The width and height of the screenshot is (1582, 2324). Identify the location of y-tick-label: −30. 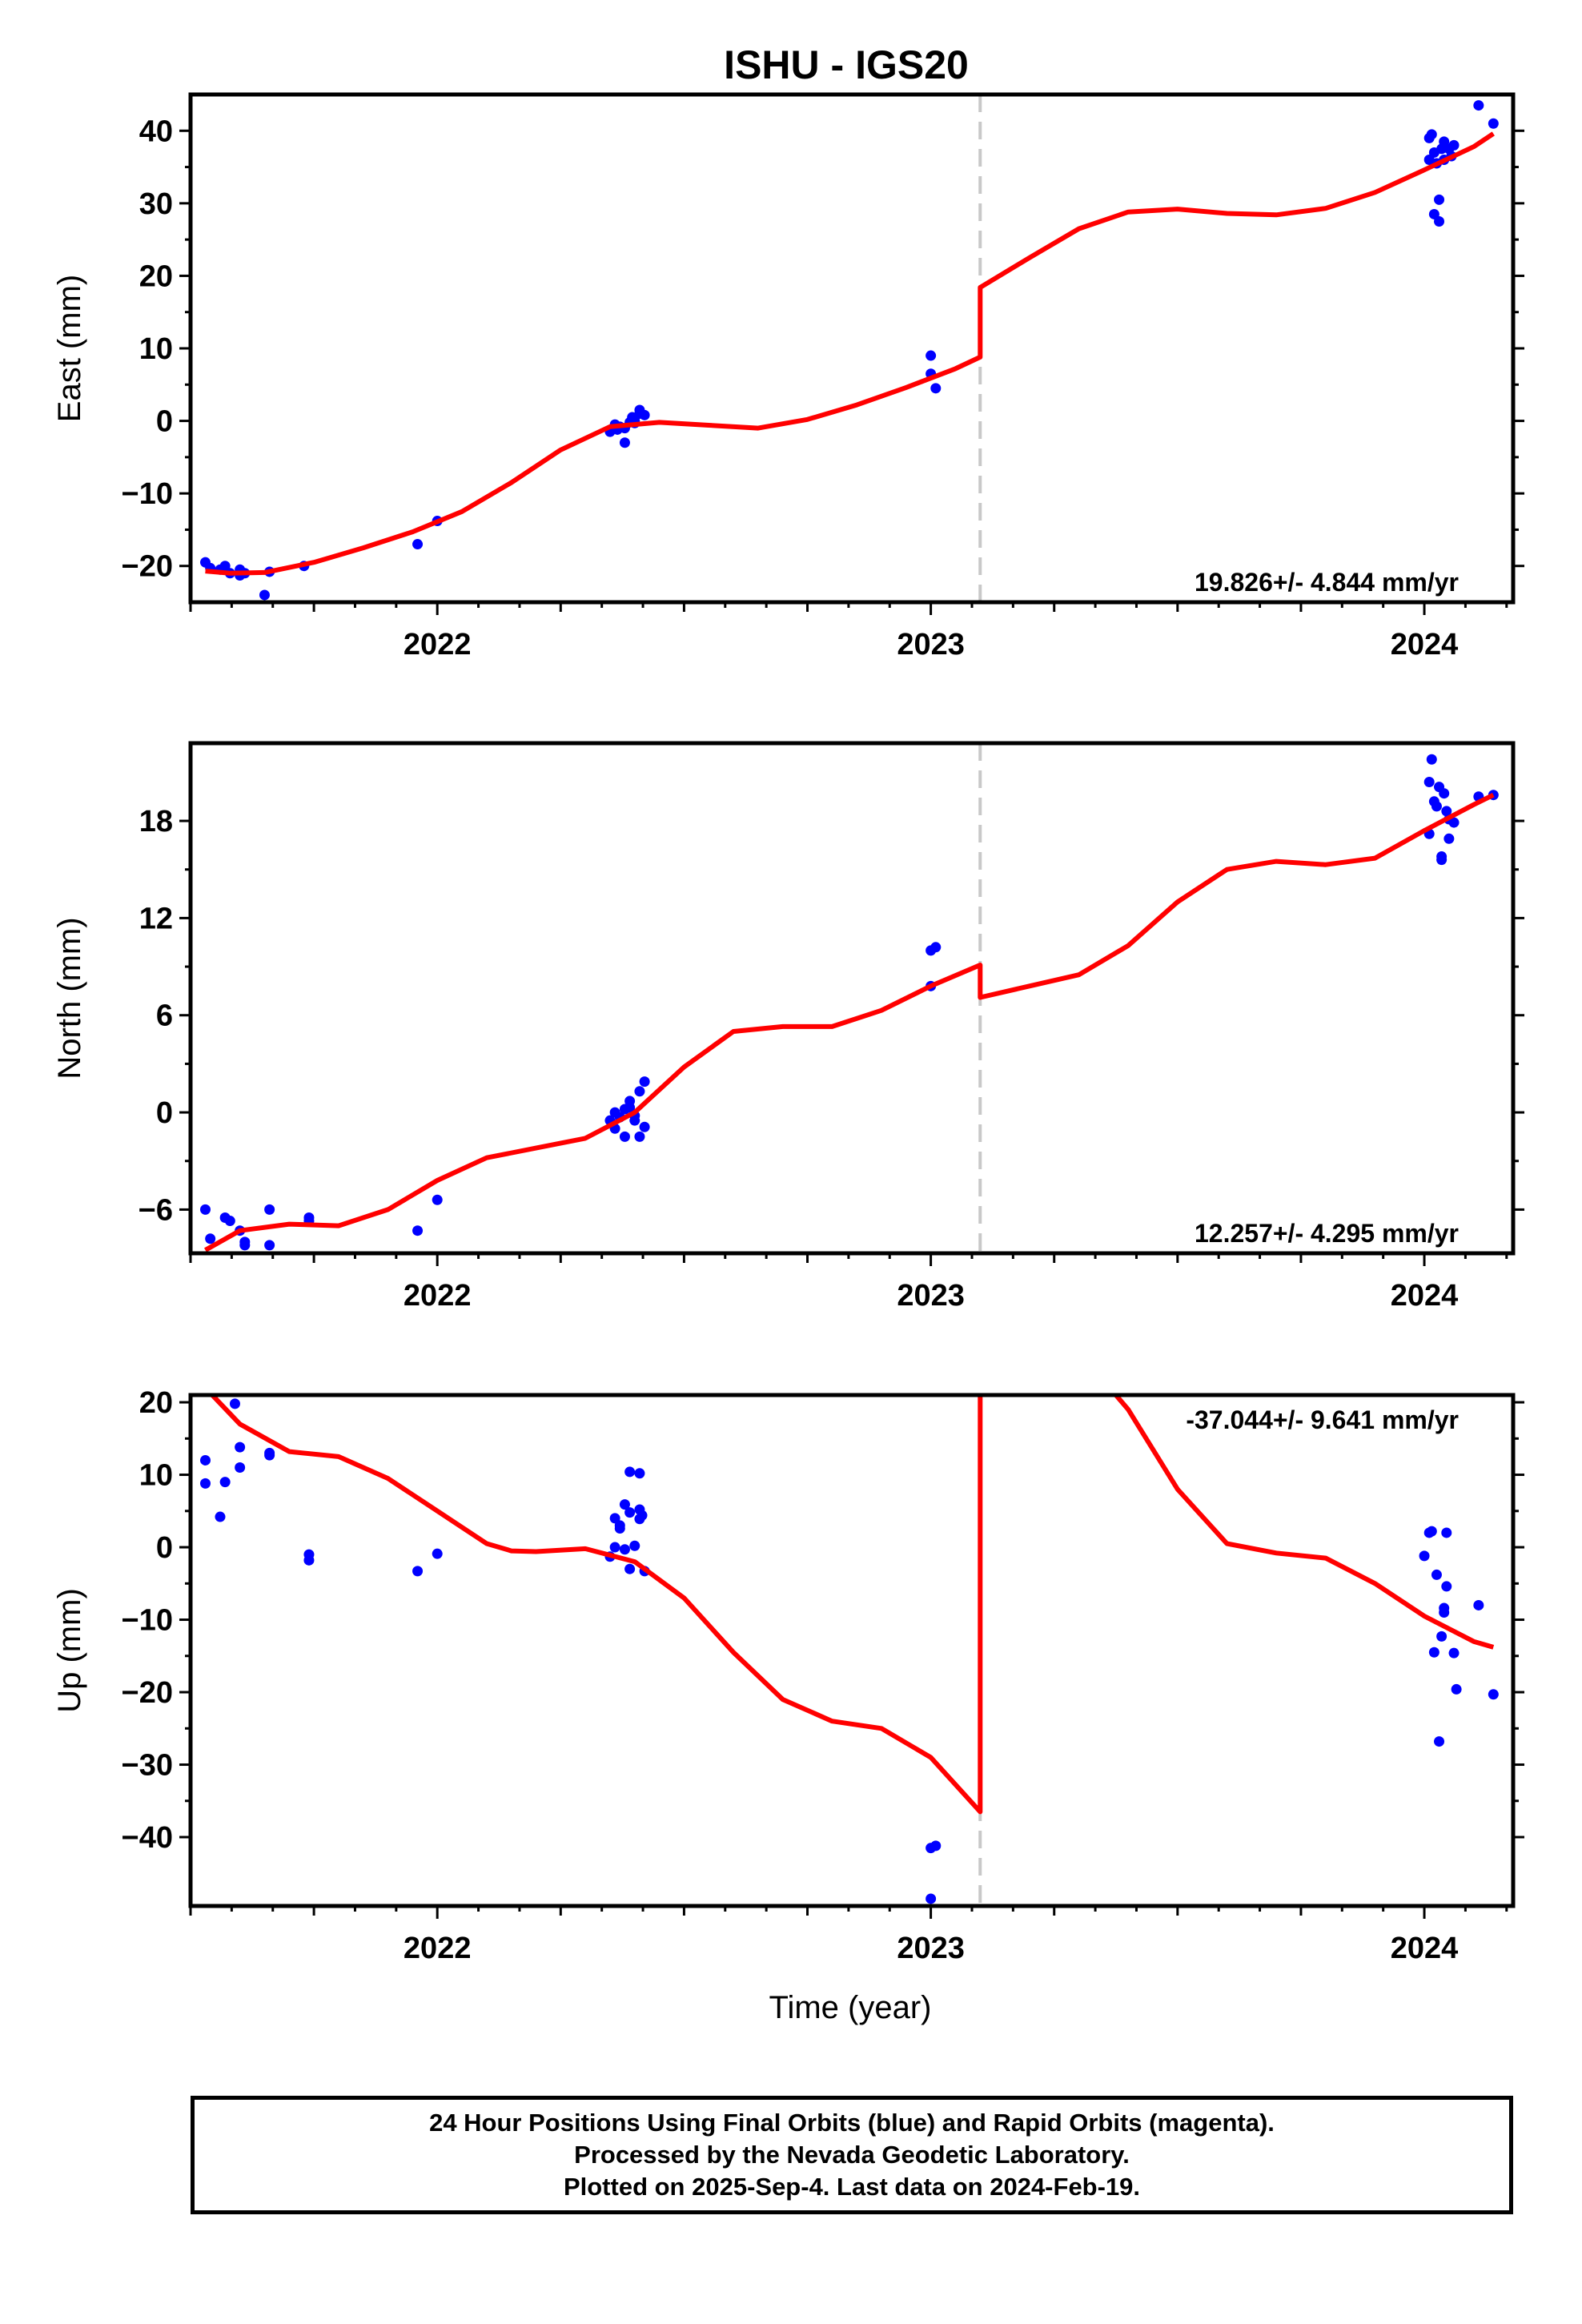
(147, 1766).